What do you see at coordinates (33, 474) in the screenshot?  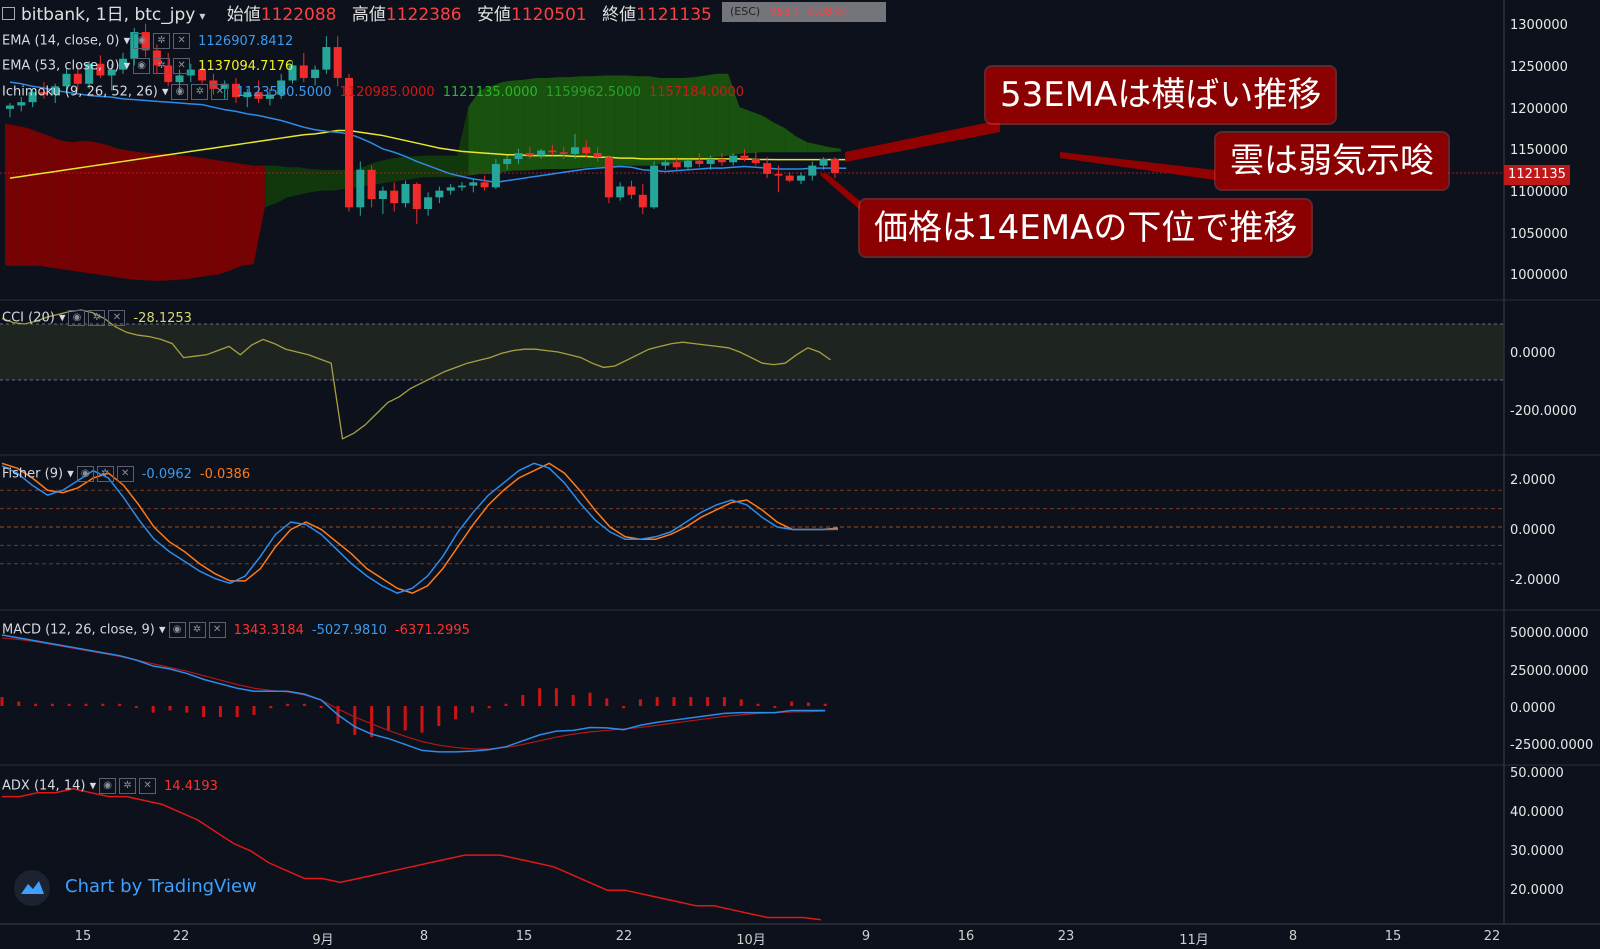 I see `fisher-label: Fisher (9)` at bounding box center [33, 474].